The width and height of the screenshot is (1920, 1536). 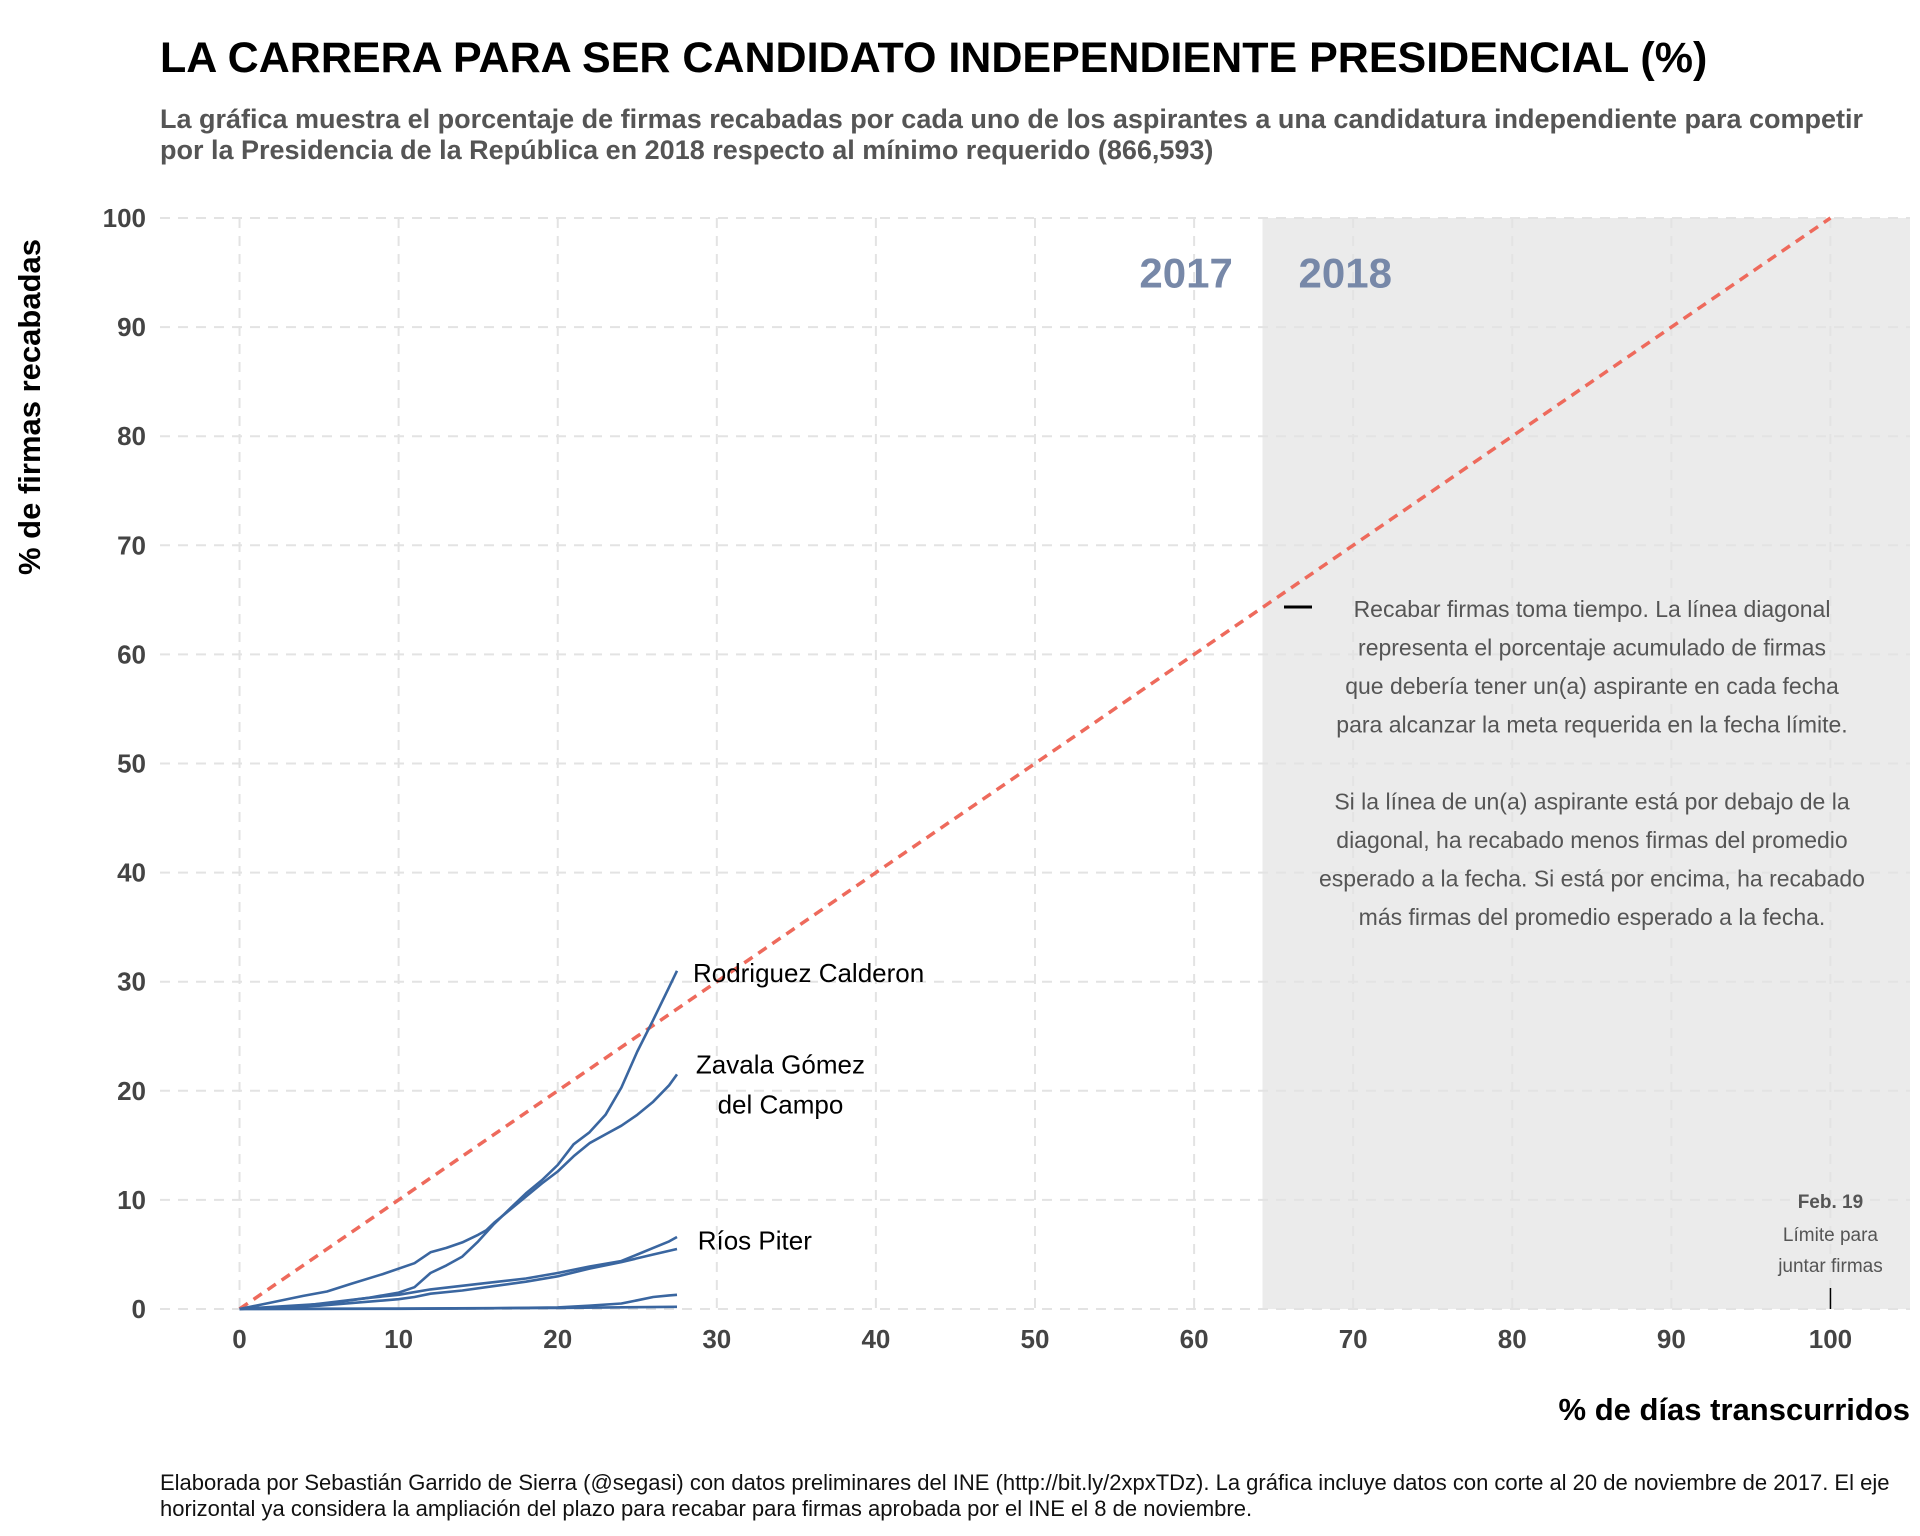 What do you see at coordinates (131, 545) in the screenshot?
I see `y-tick-70: 70` at bounding box center [131, 545].